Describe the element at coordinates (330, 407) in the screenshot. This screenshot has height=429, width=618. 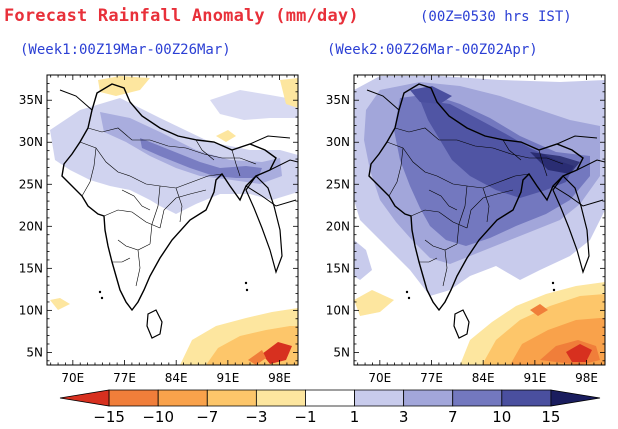
I see `colorbar: −15 −10 −7 −3 −1 1 3 7 10 15` at that location.